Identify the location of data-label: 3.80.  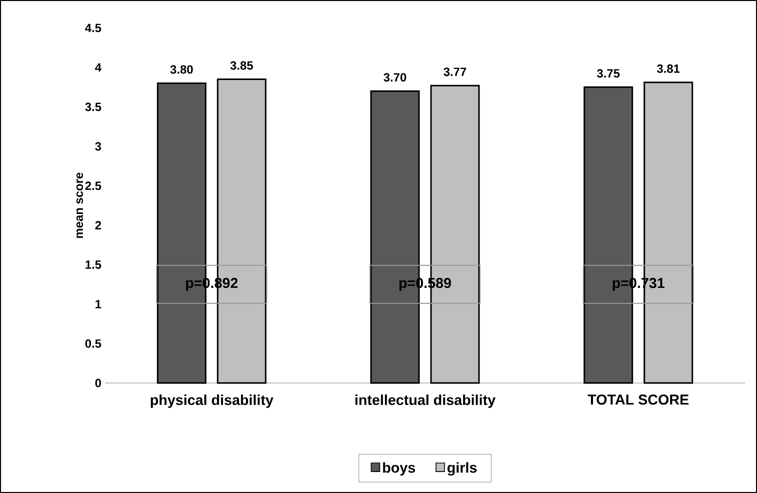
(181, 69).